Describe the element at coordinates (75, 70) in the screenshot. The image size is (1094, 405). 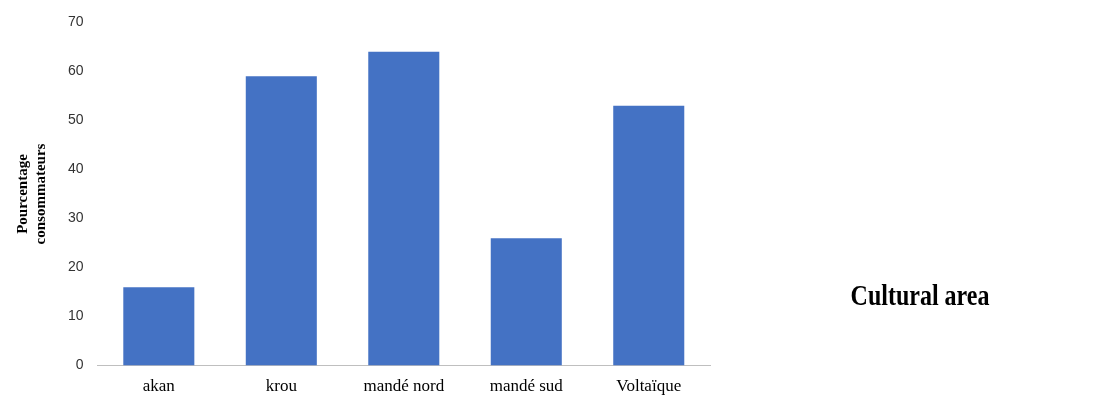
I see `y-tick-label: 60` at that location.